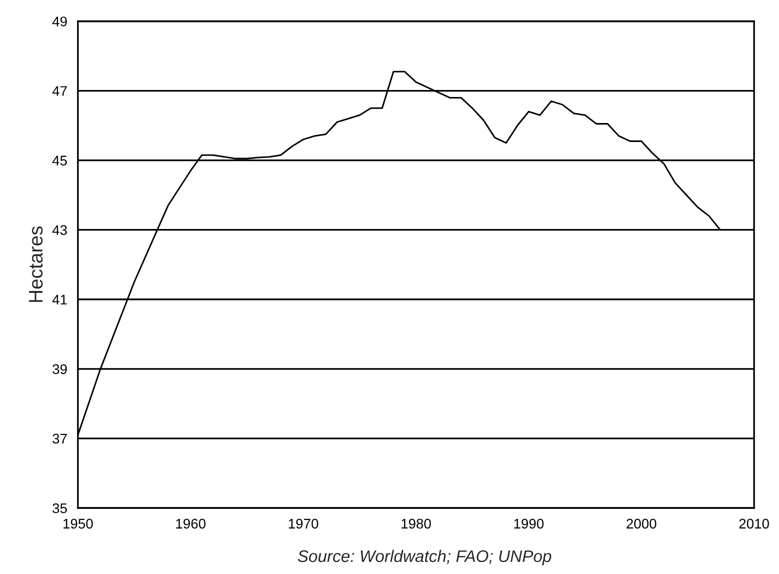 This screenshot has height=574, width=779. What do you see at coordinates (59, 21) in the screenshot?
I see `y-tick-label: 49` at bounding box center [59, 21].